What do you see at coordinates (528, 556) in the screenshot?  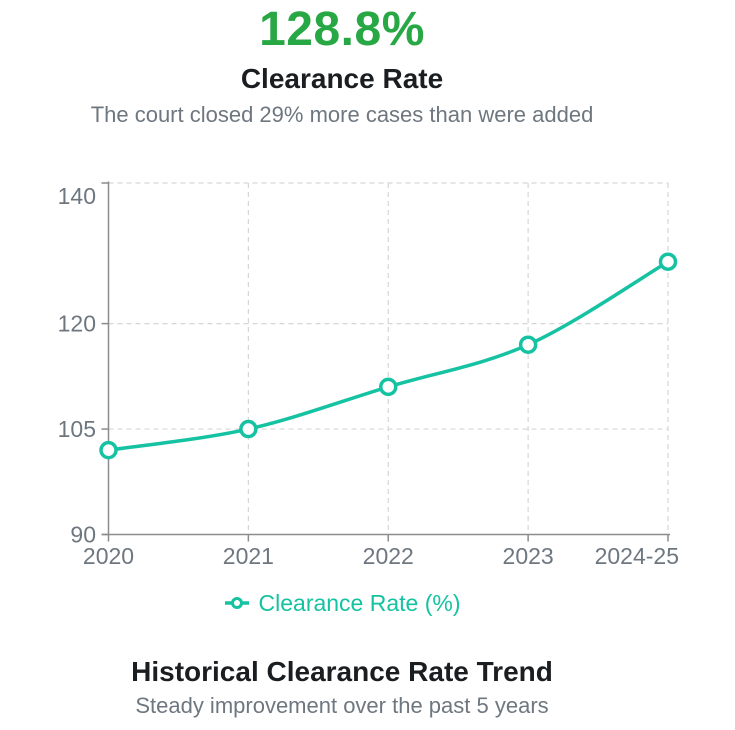 I see `x-tick-label: 2023` at bounding box center [528, 556].